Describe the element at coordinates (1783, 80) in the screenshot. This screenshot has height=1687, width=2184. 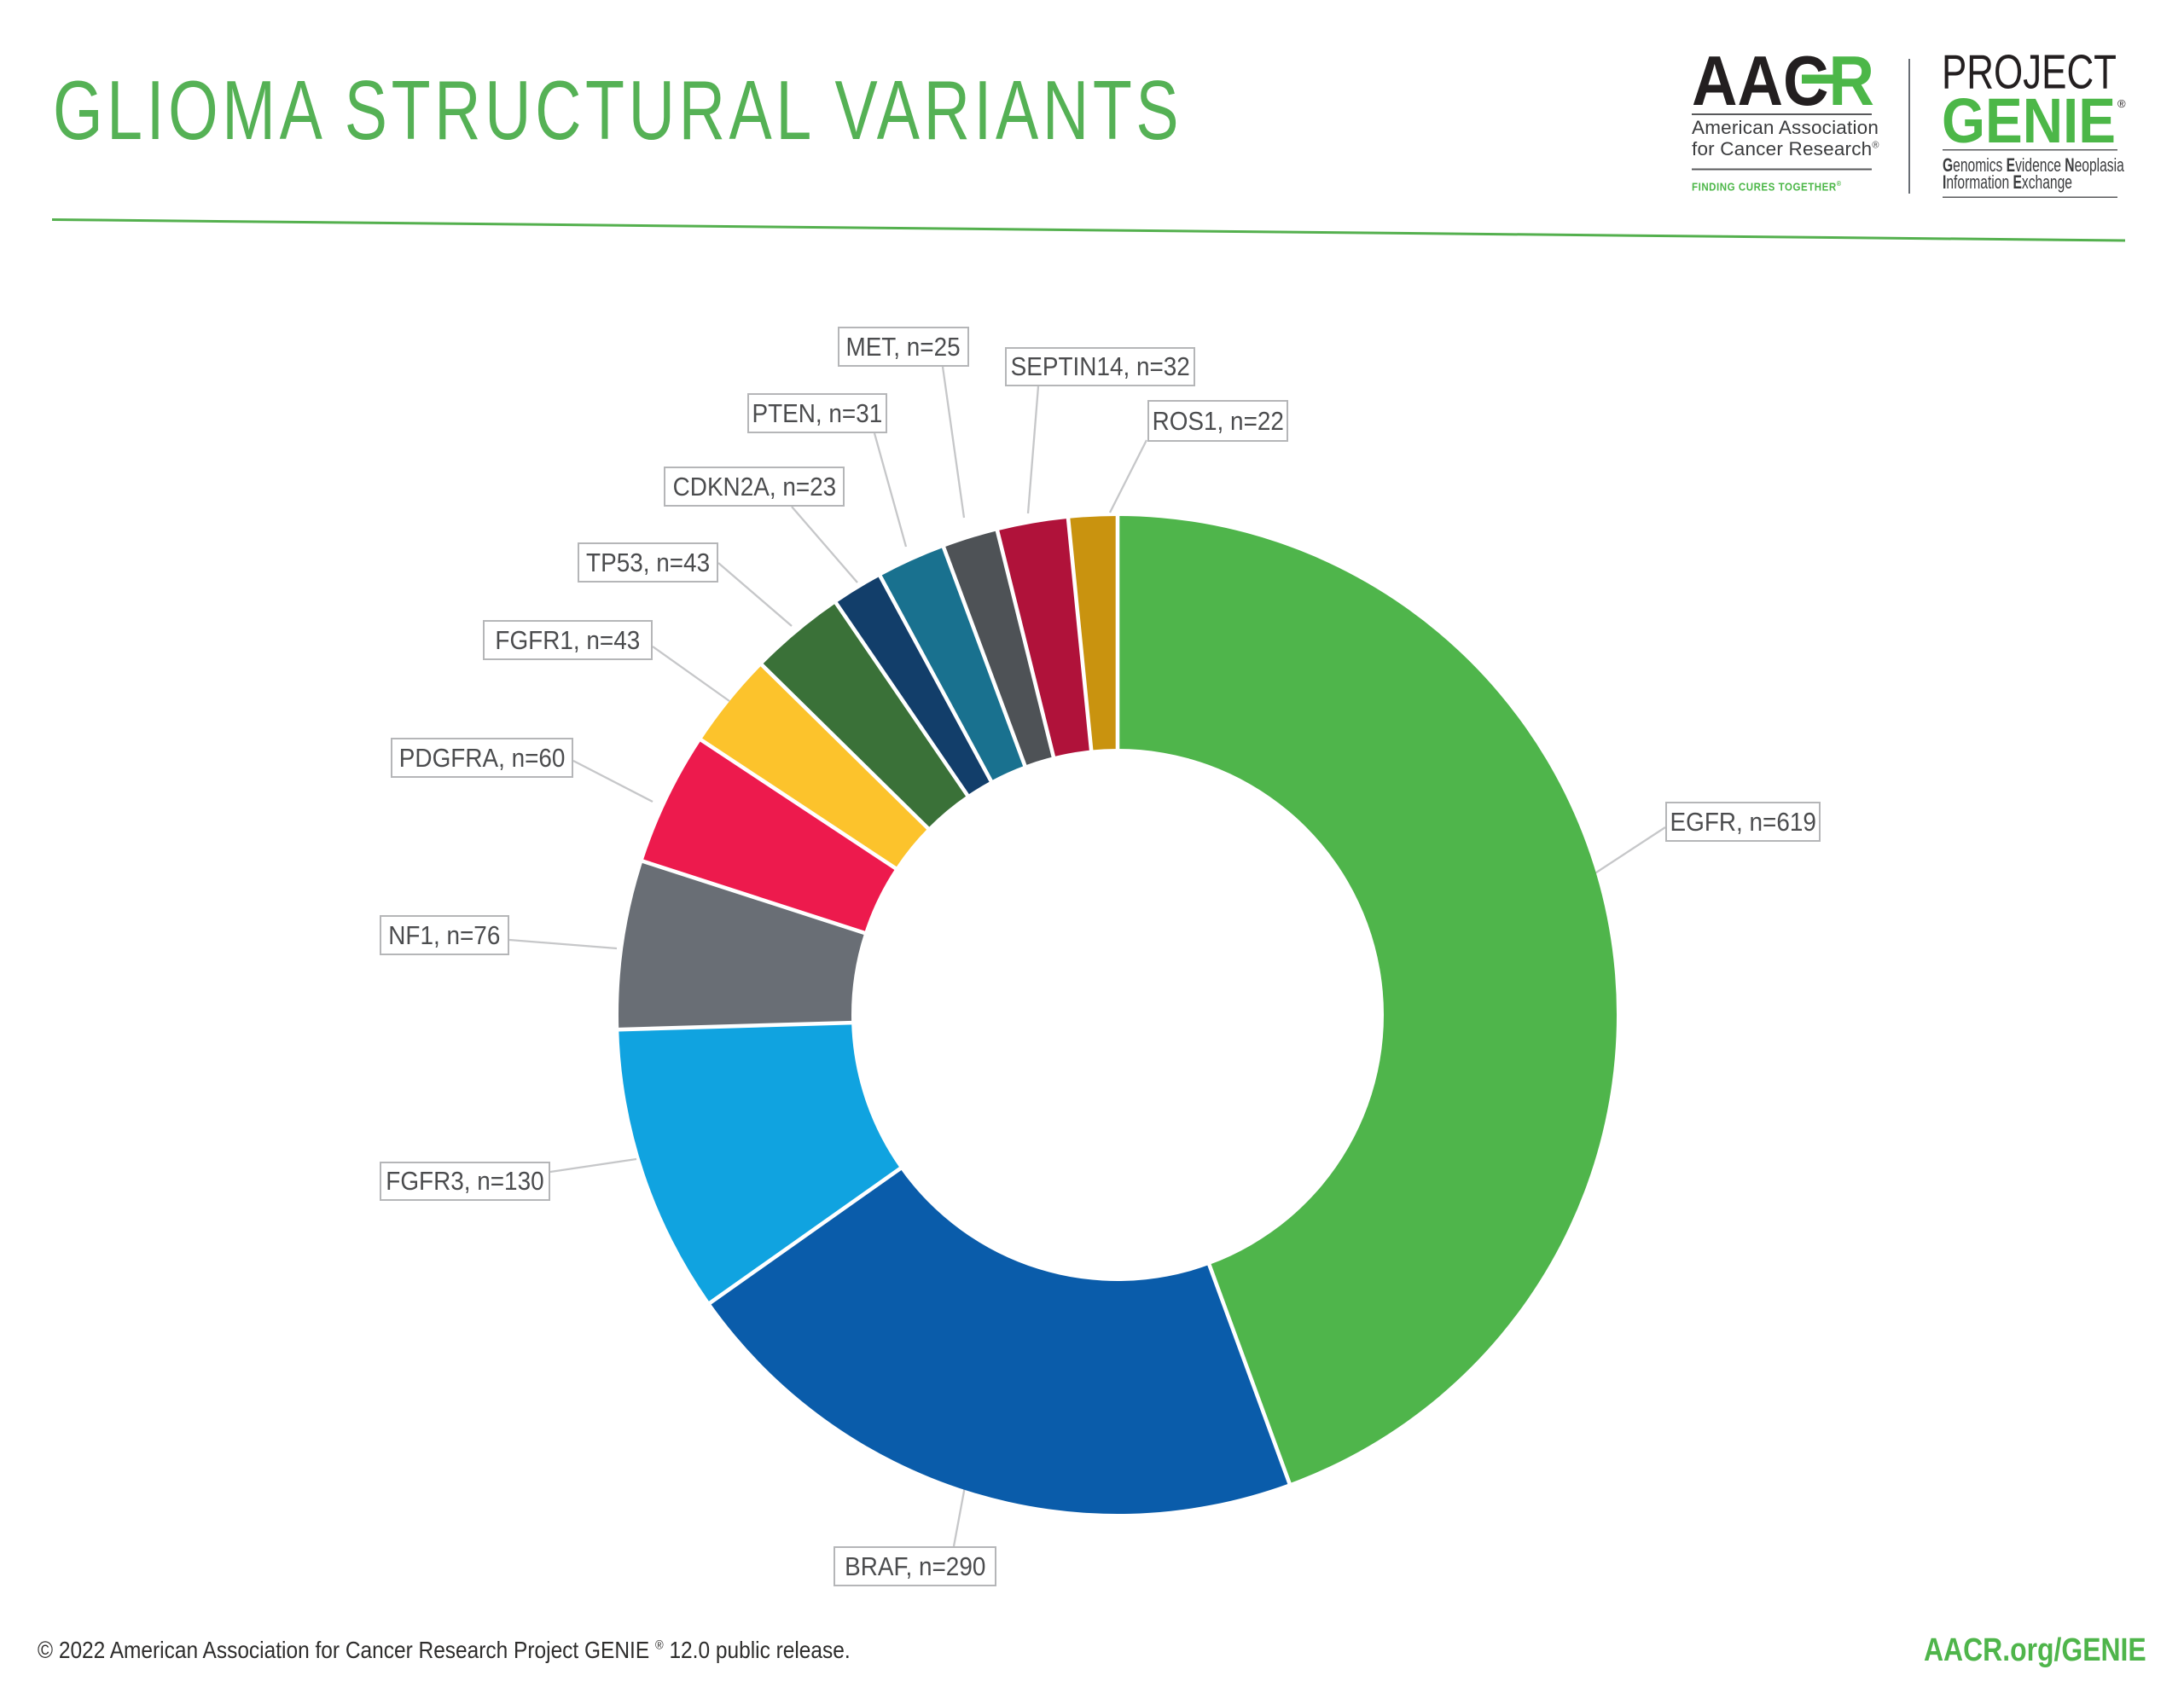
I see `svg-text: AACR` at that location.